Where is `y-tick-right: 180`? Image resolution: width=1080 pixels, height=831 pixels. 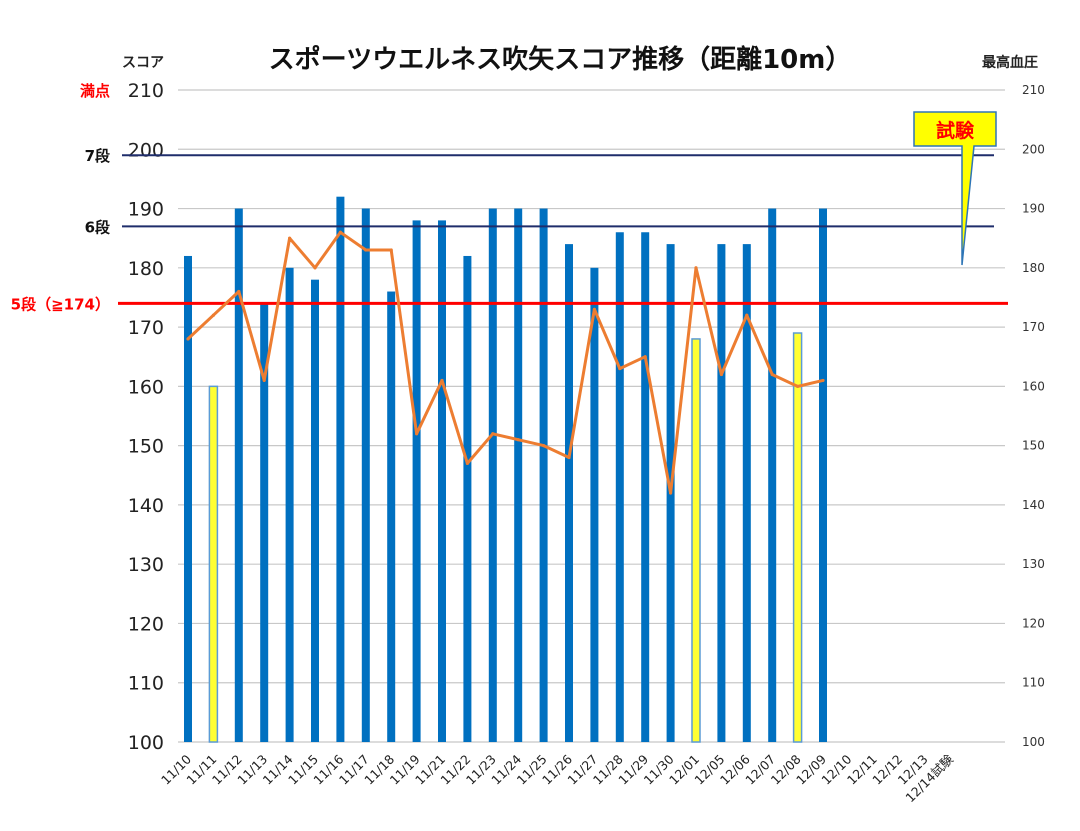 y-tick-right: 180 is located at coordinates (1033, 268).